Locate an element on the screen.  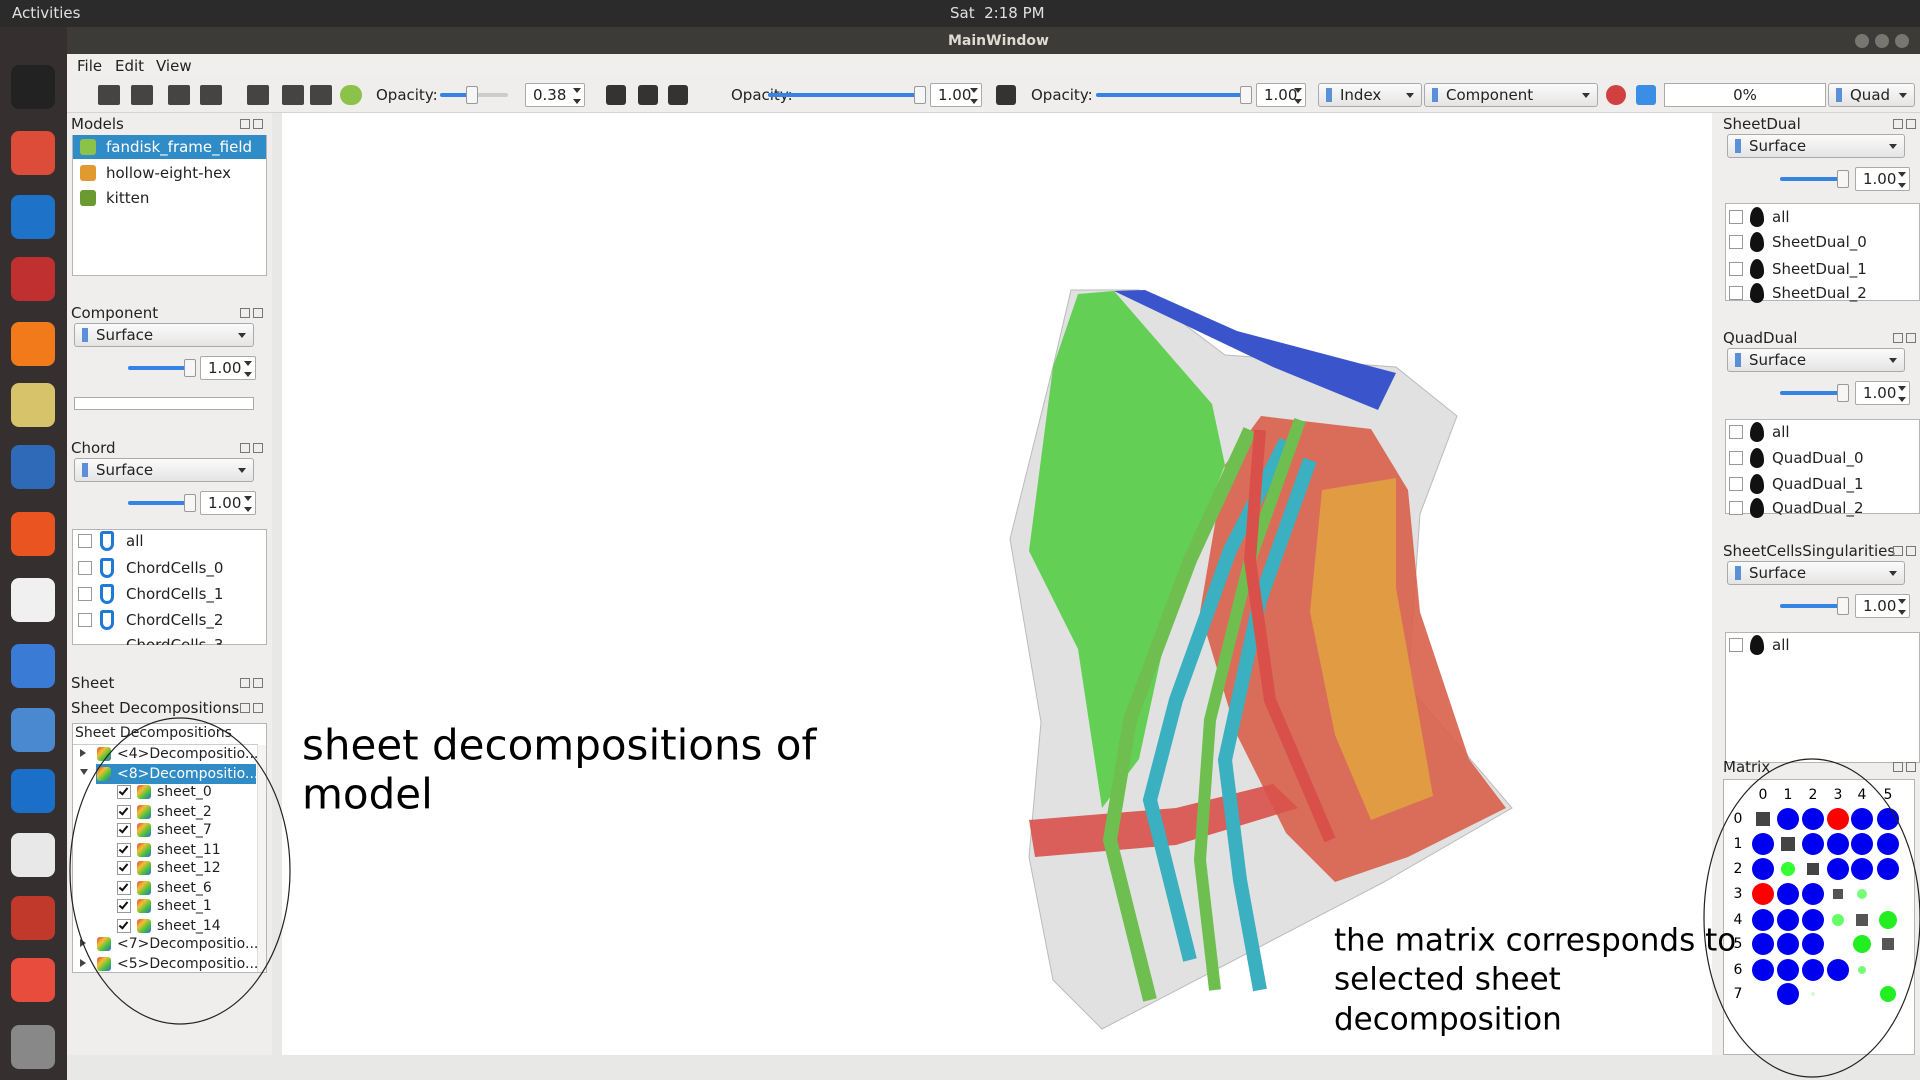
list-item: SheetDual_2 is located at coordinates (1819, 293).